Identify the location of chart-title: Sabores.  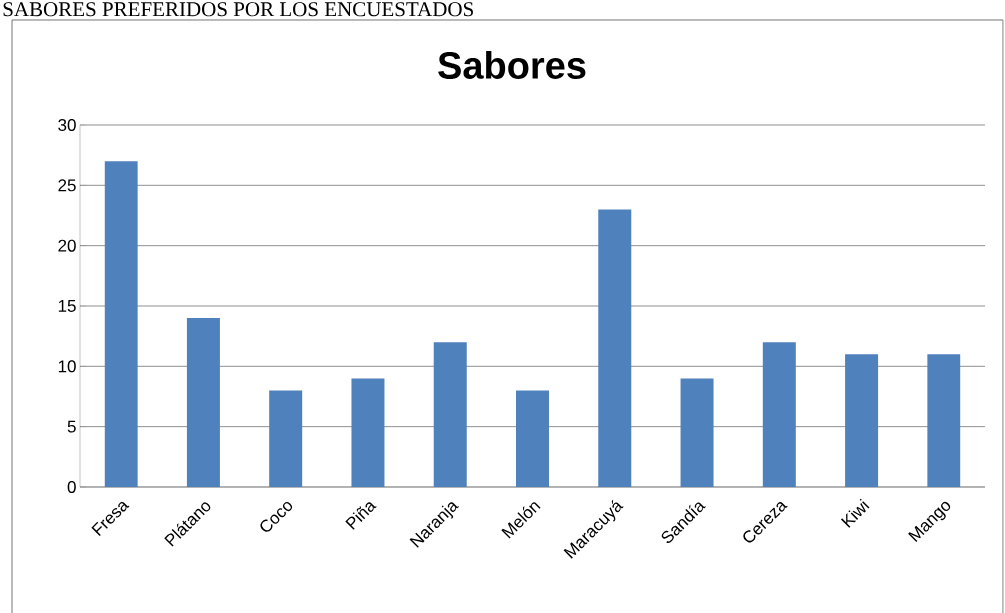
(512, 65).